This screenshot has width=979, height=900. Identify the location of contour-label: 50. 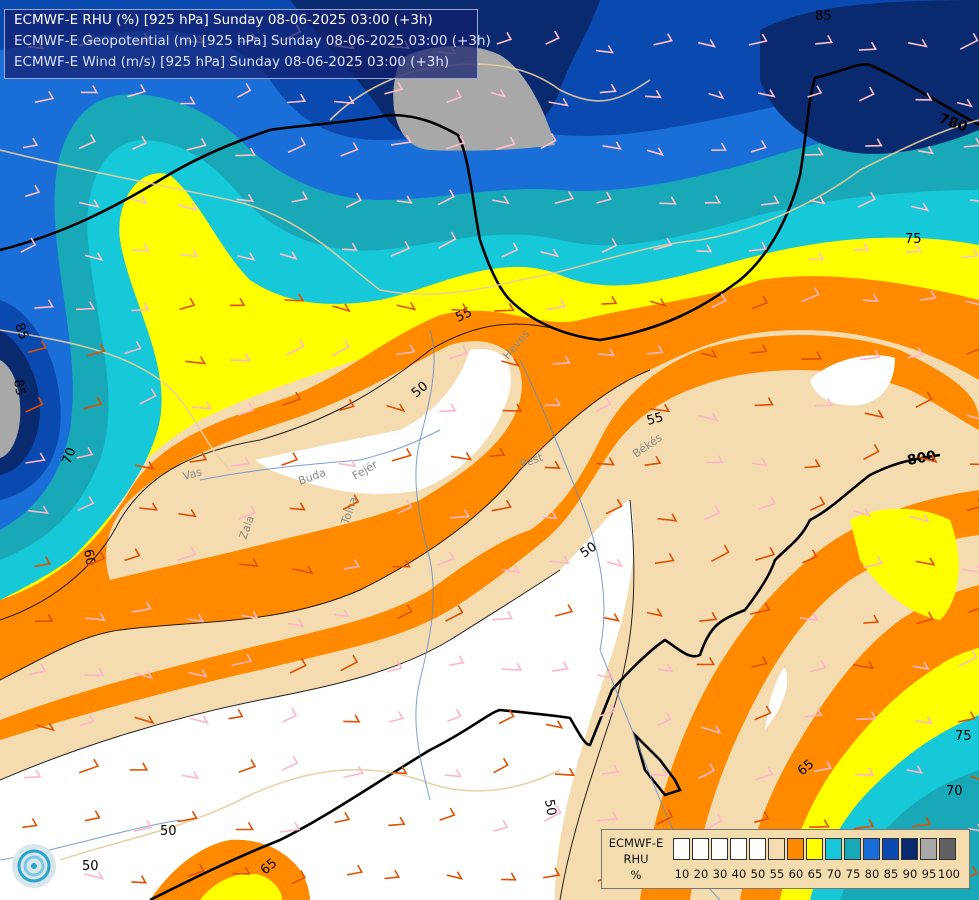
(90, 866).